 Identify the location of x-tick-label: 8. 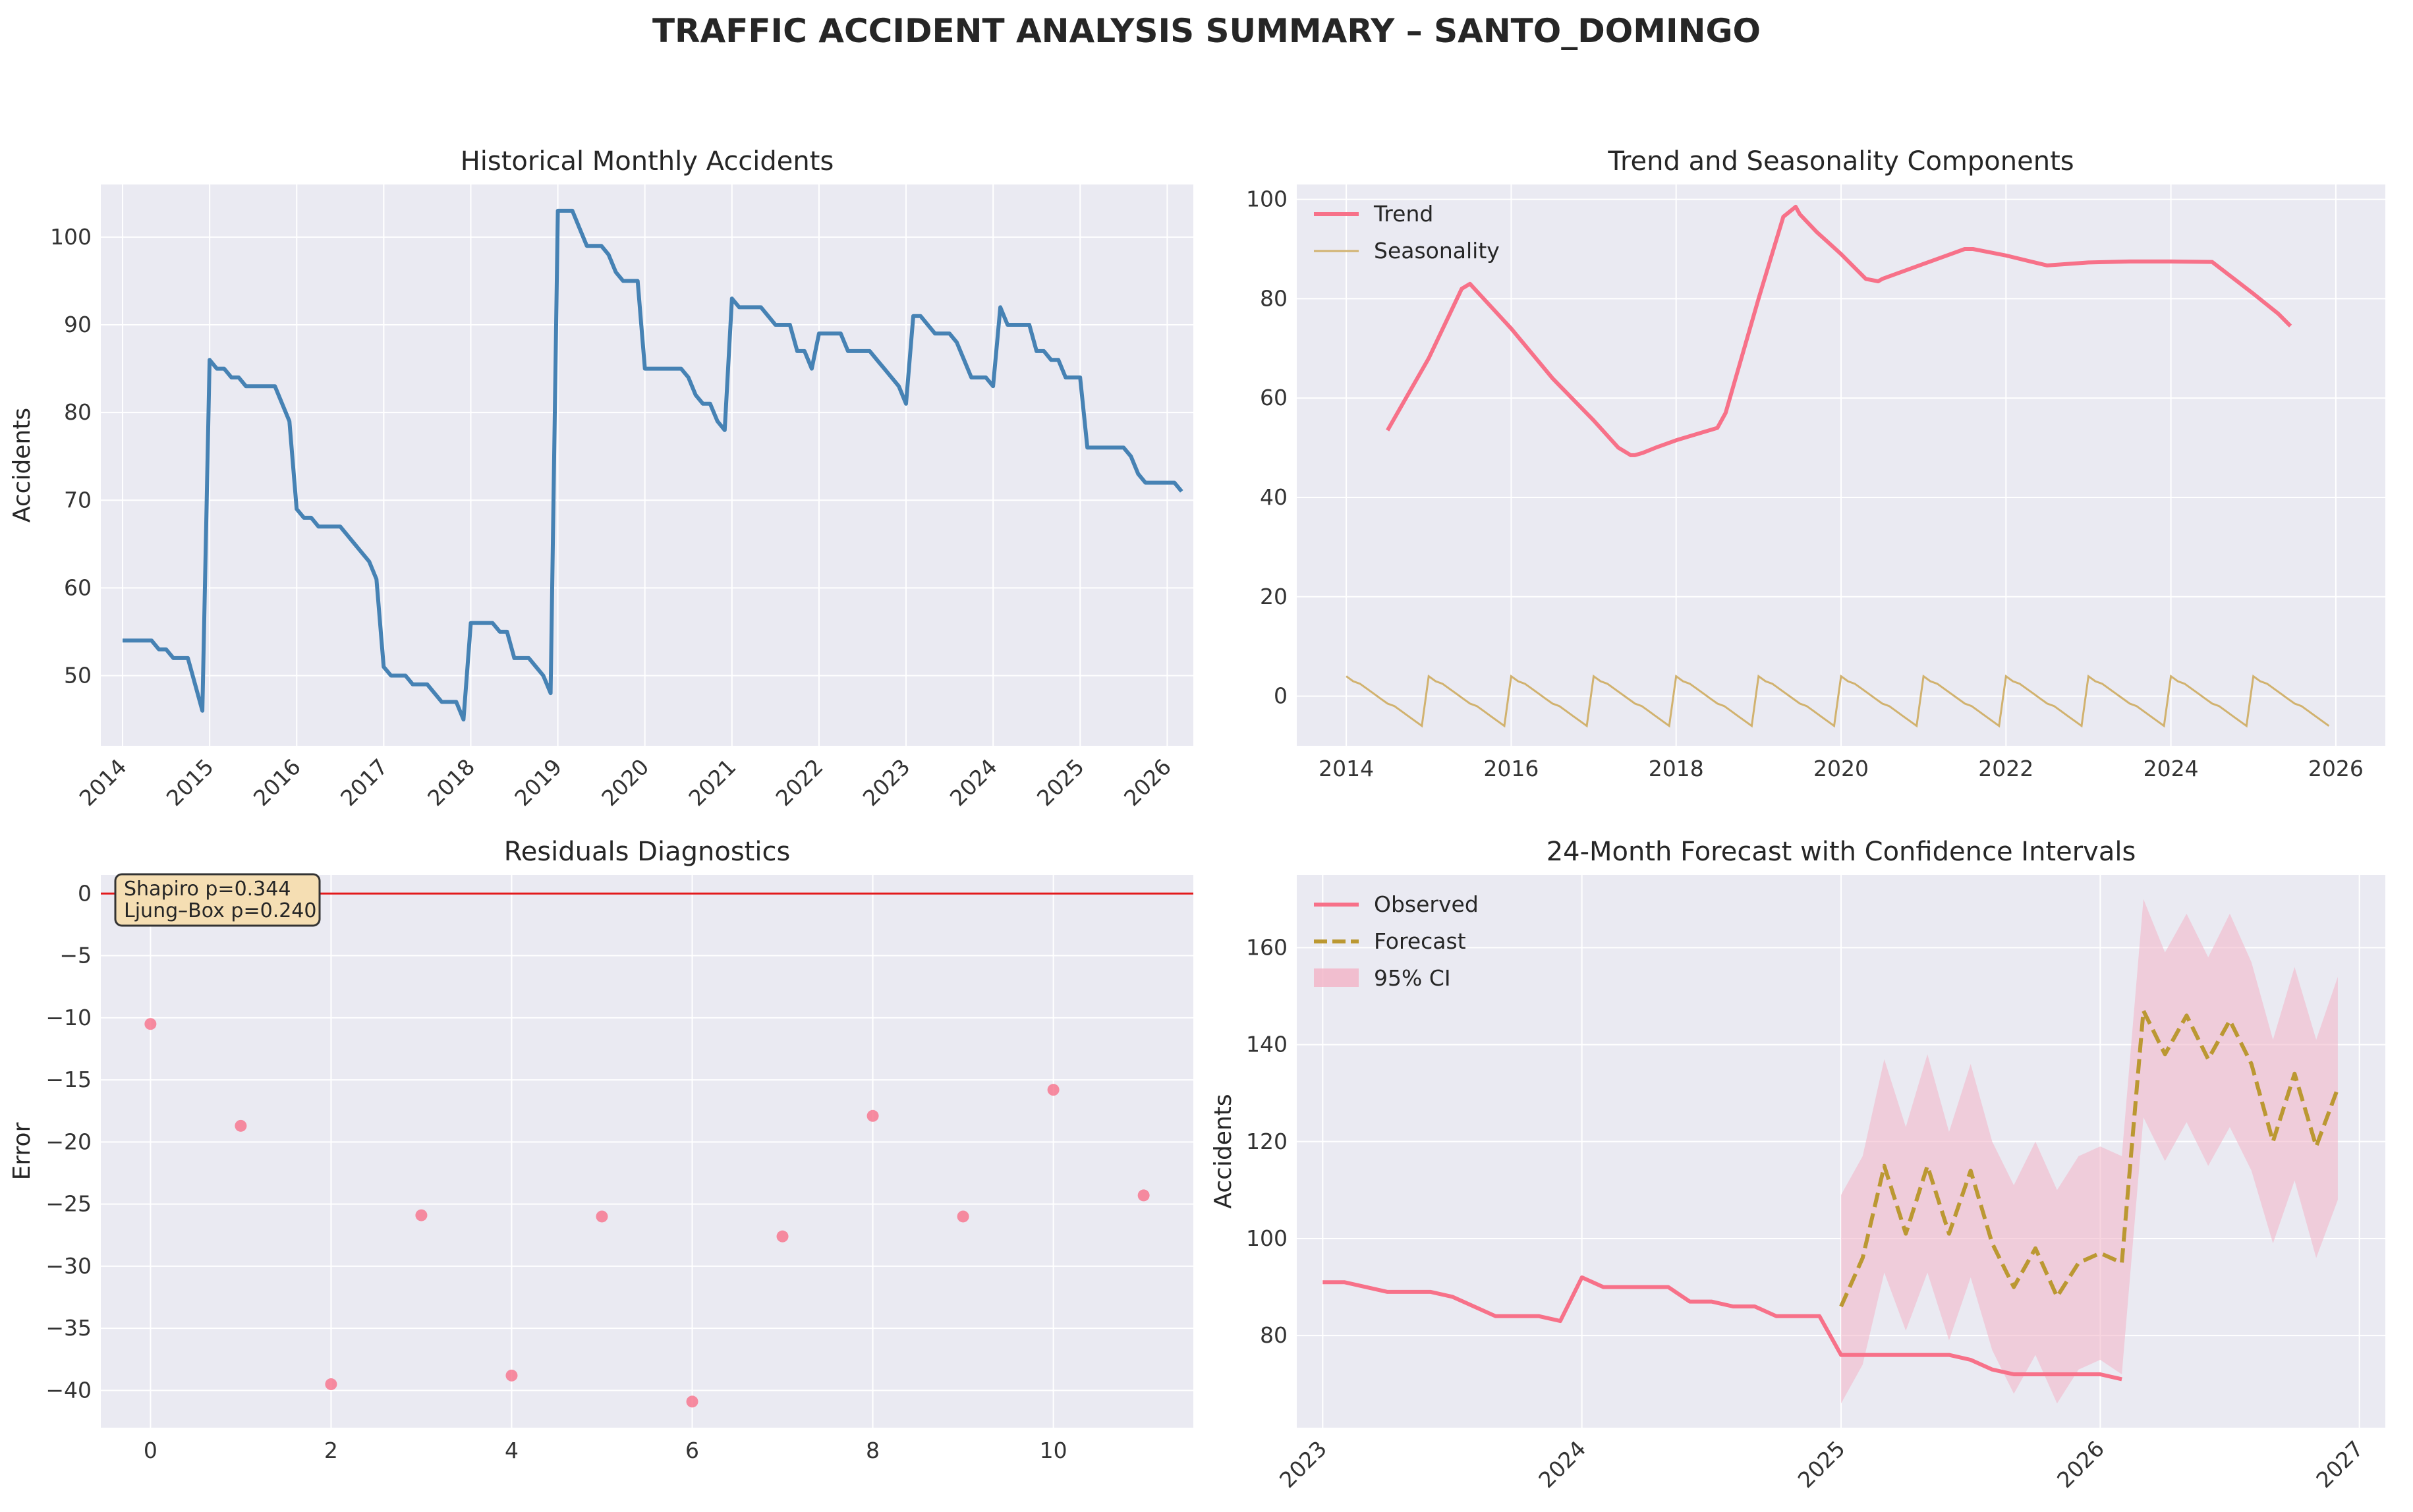
(873, 1450).